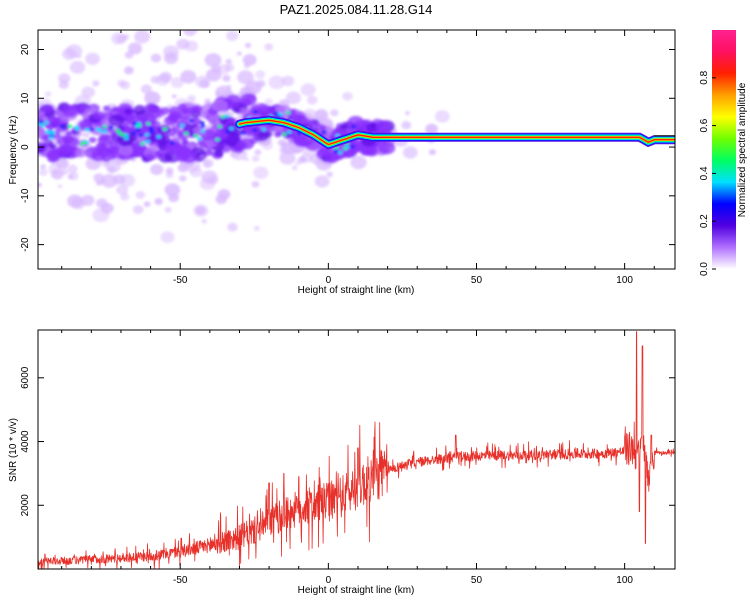 Image resolution: width=750 pixels, height=600 pixels. What do you see at coordinates (707, 173) in the screenshot?
I see `colorbar-ticks: 0.0 0.2 0.4 0.6 0.8` at bounding box center [707, 173].